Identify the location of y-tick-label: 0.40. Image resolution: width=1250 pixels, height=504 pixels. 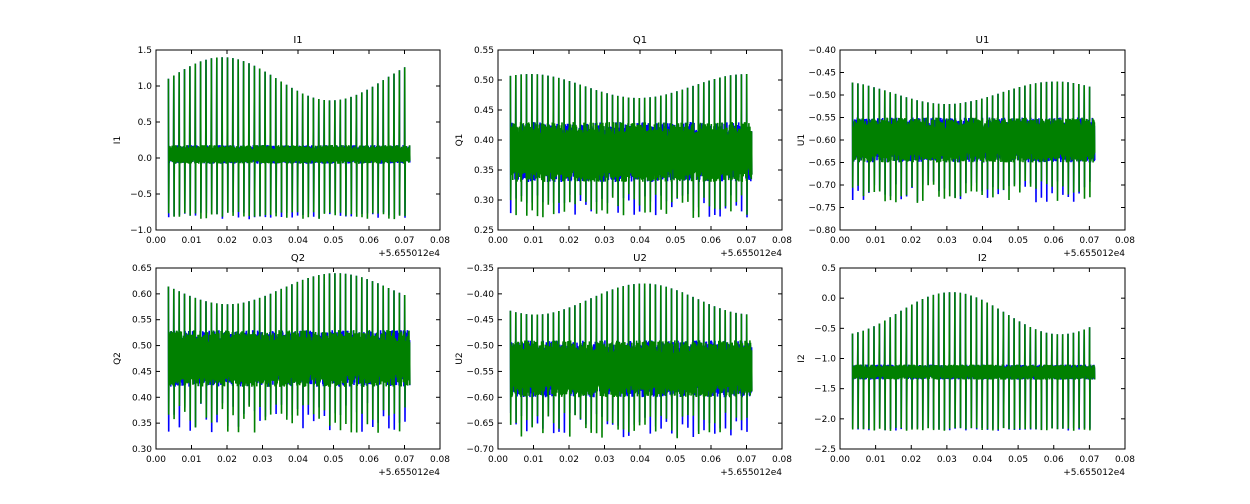
(484, 141).